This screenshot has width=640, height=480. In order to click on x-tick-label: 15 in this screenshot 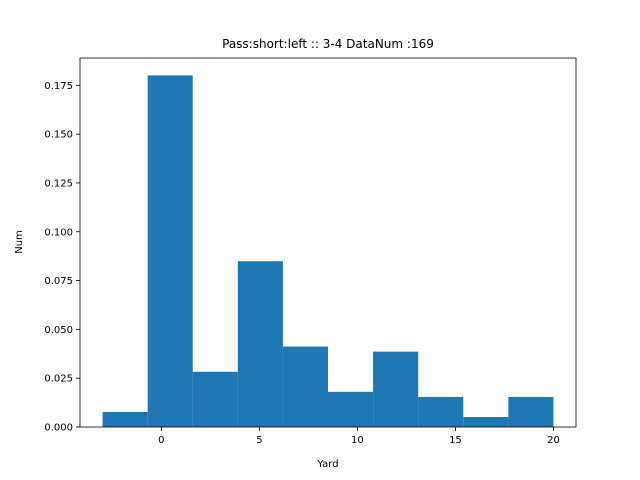, I will do `click(455, 440)`.